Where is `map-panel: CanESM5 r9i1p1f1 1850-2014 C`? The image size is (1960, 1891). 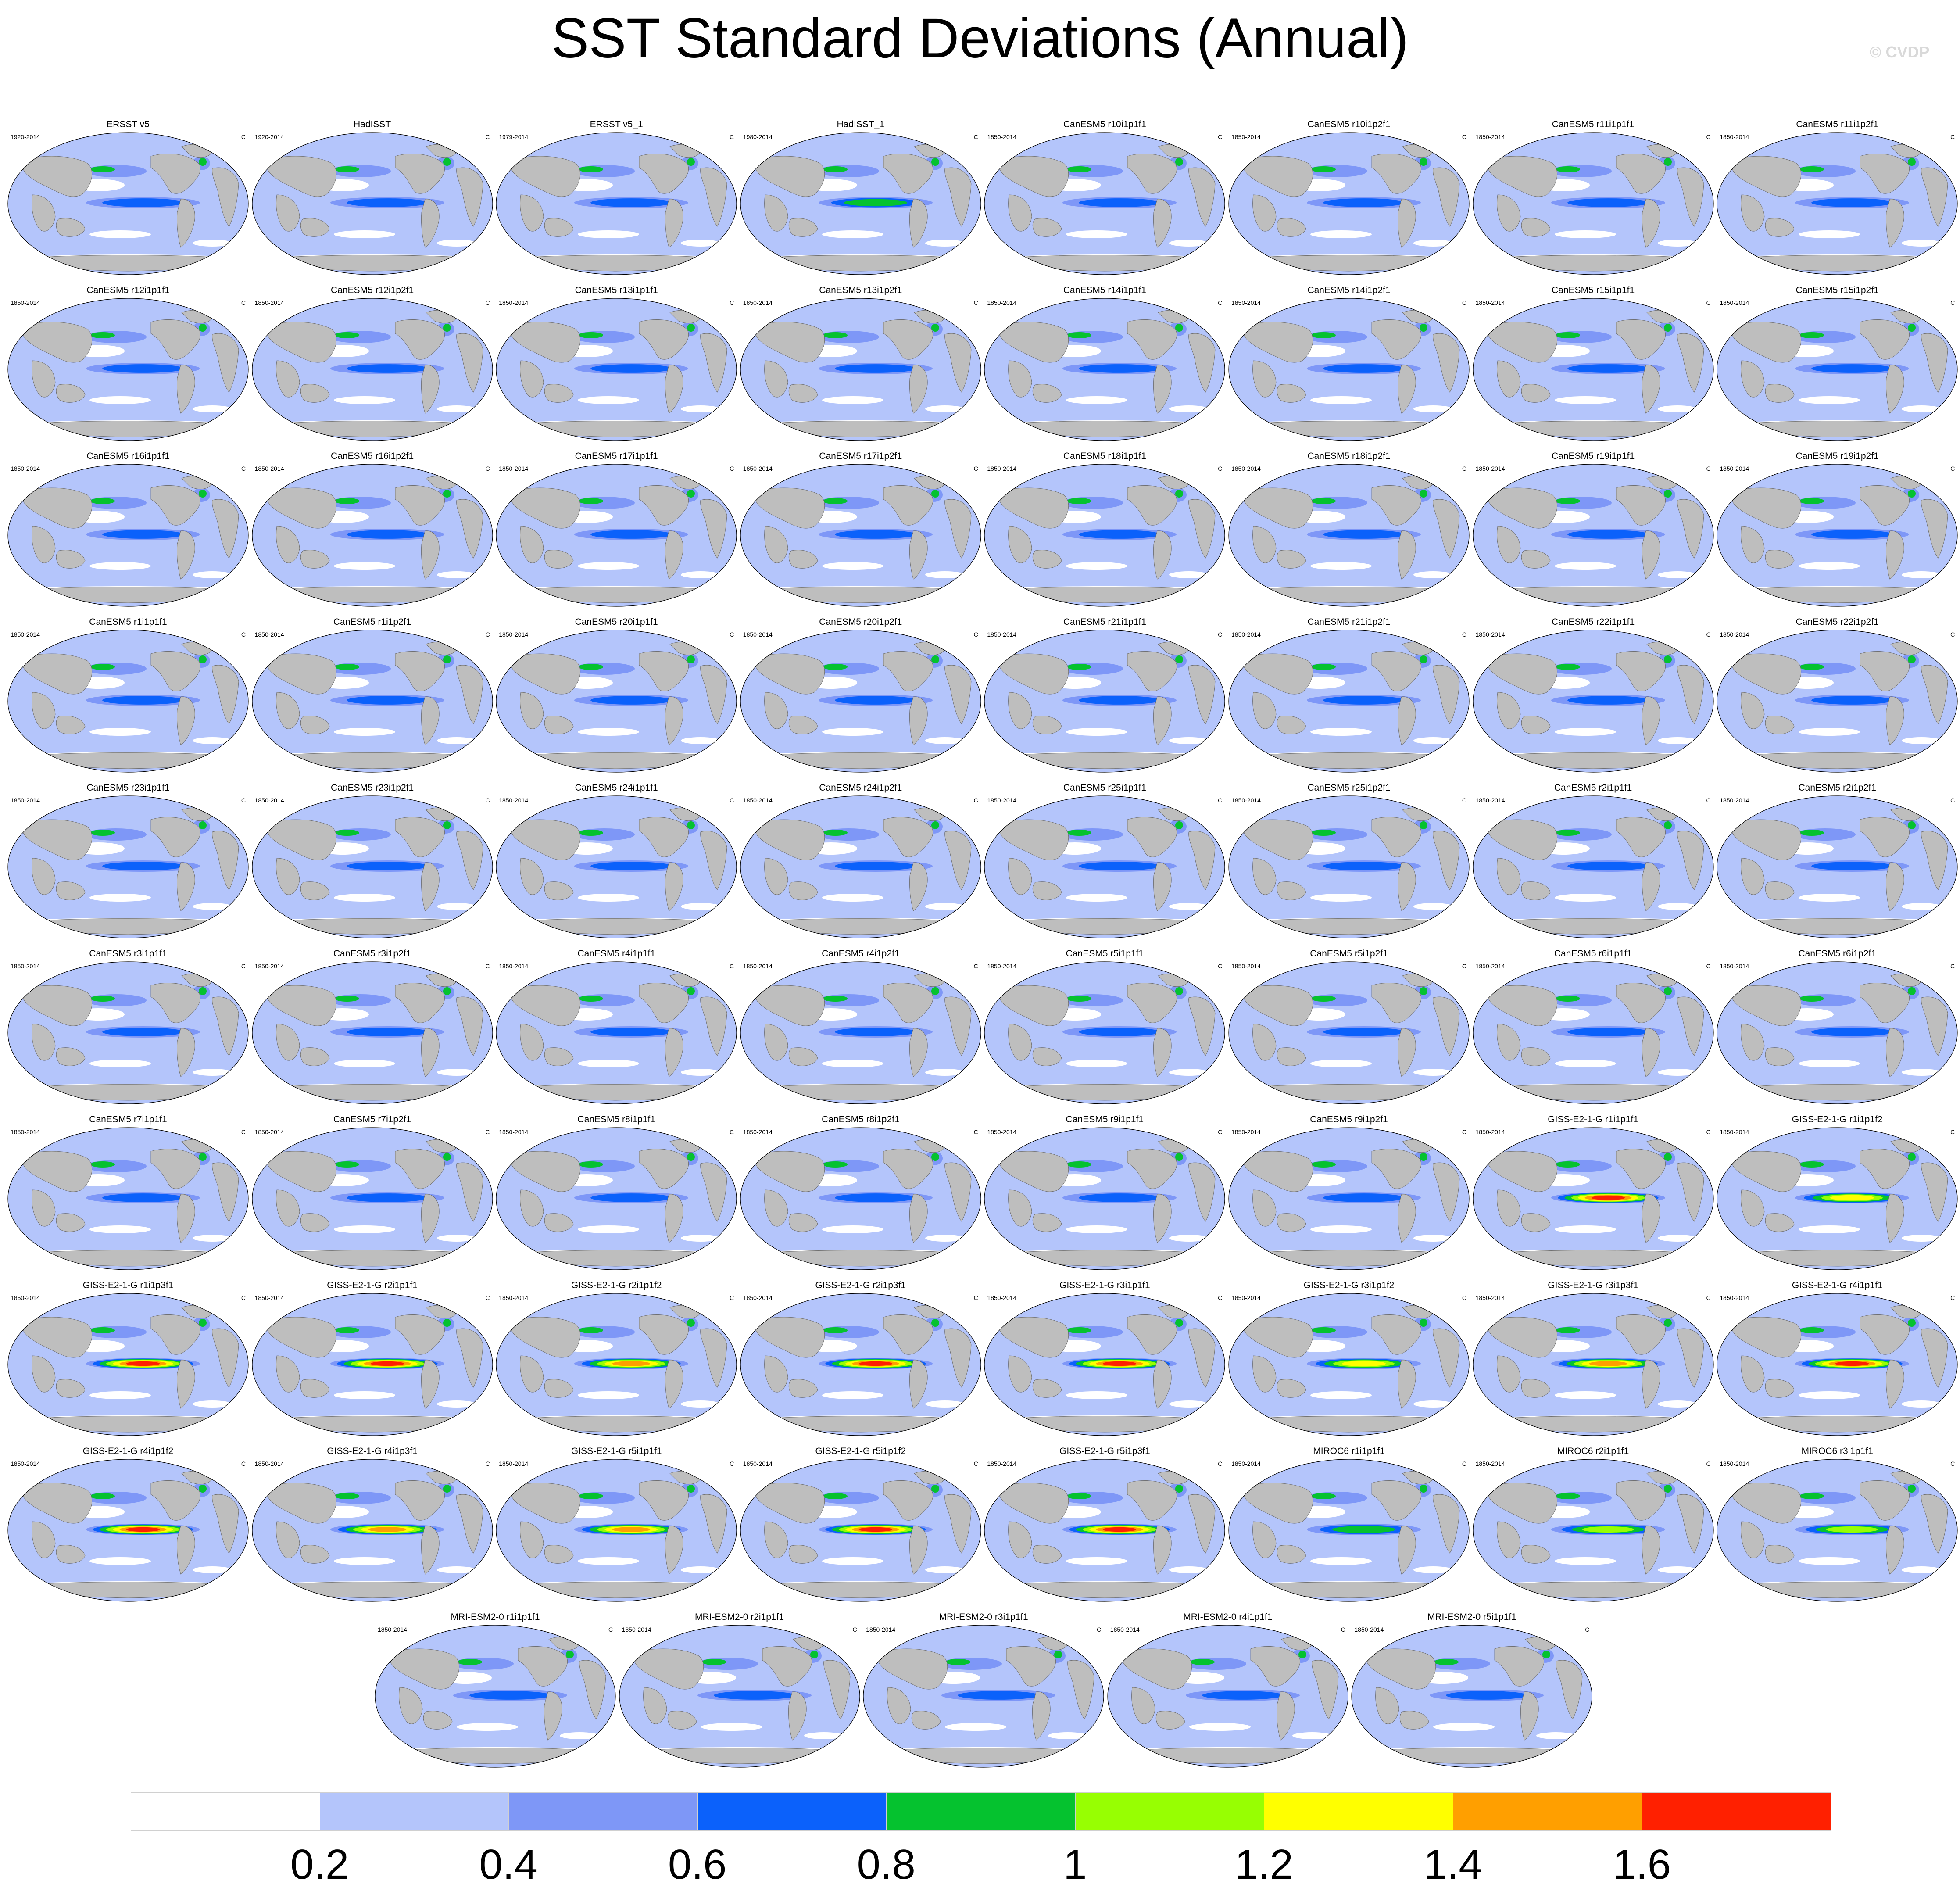 map-panel: CanESM5 r9i1p1f1 1850-2014 C is located at coordinates (1105, 1198).